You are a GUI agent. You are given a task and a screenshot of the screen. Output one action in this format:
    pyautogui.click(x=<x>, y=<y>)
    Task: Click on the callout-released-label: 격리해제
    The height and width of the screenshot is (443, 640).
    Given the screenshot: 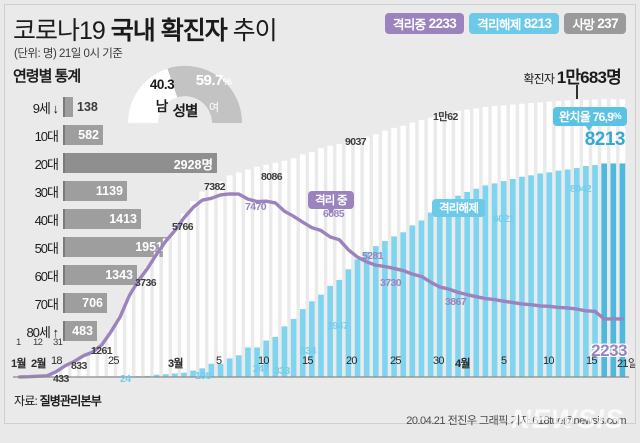 What is the action you would take?
    pyautogui.click(x=459, y=209)
    